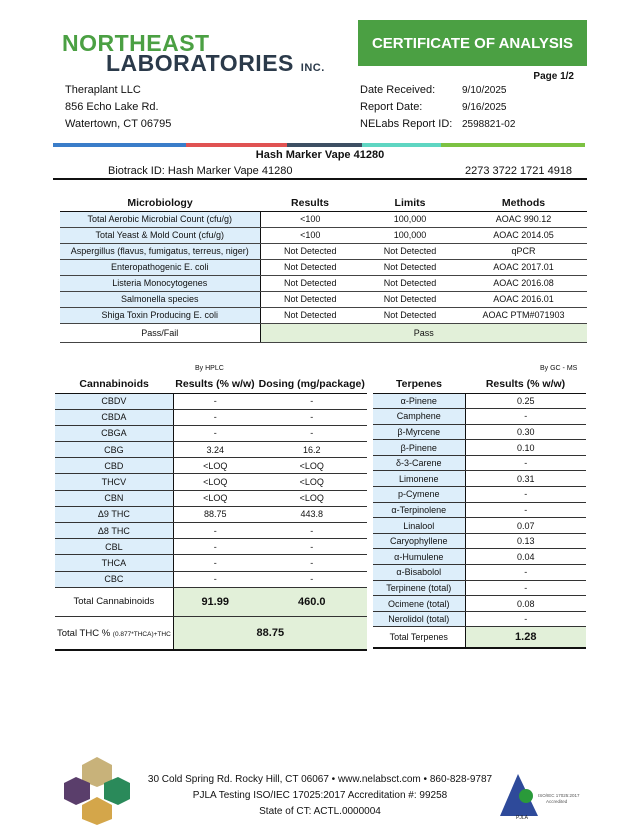 This screenshot has width=640, height=828. What do you see at coordinates (118, 124) in the screenshot?
I see `client-city: Watertown, CT 06795` at bounding box center [118, 124].